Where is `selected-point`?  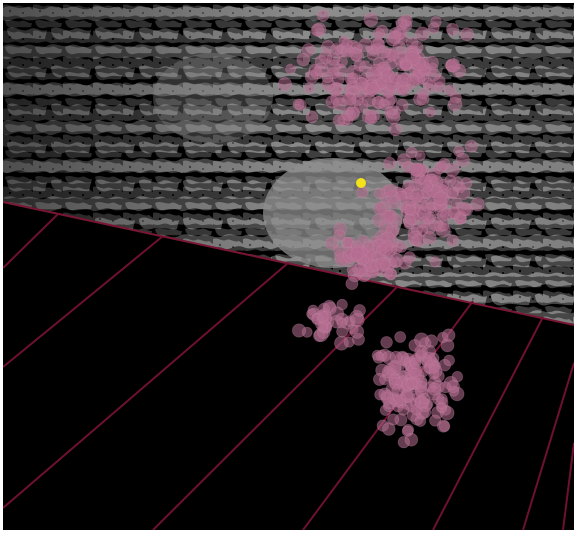
selected-point is located at coordinates (361, 183).